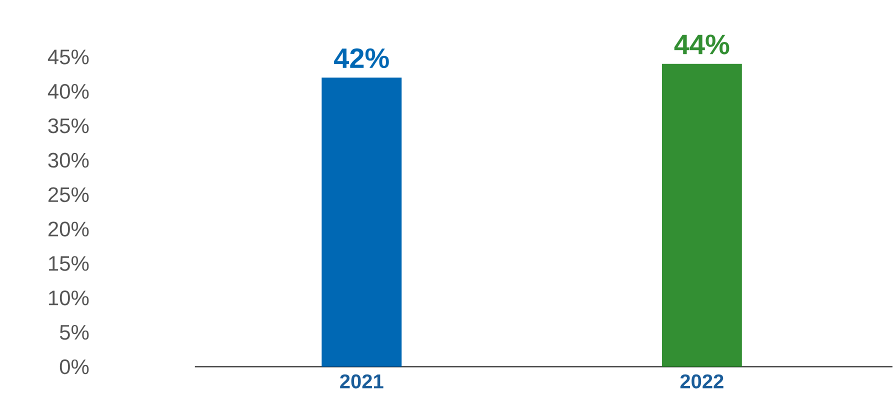 This screenshot has height=420, width=893. Describe the element at coordinates (74, 332) in the screenshot. I see `y-tick-label: 5%` at that location.